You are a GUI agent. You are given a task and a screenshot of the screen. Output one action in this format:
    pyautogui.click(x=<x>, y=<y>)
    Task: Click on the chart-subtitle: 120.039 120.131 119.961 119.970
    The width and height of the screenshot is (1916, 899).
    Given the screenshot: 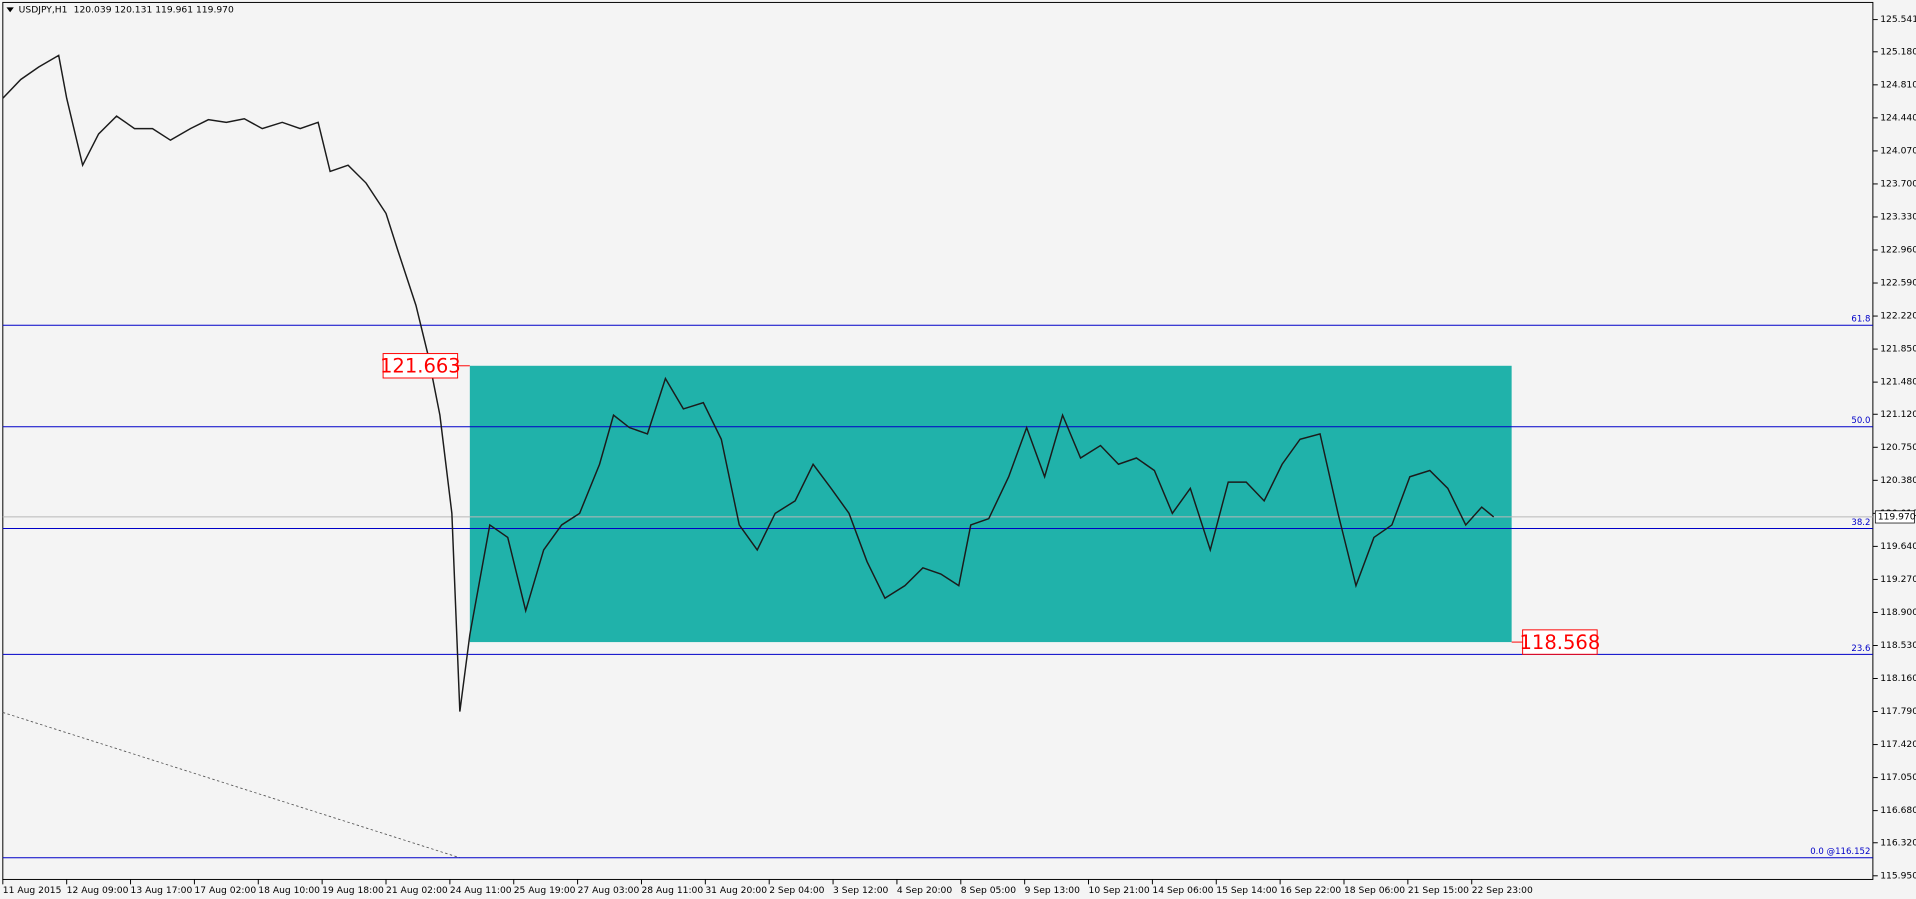 What is the action you would take?
    pyautogui.click(x=154, y=9)
    